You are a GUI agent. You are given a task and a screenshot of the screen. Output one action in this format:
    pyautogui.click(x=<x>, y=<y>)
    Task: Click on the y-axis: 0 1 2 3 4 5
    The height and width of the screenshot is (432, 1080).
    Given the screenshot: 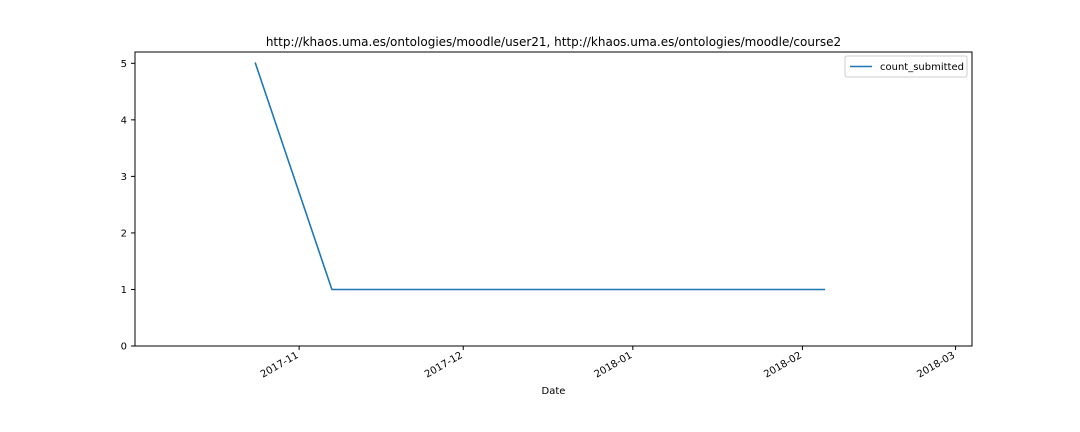 What is the action you would take?
    pyautogui.click(x=128, y=206)
    